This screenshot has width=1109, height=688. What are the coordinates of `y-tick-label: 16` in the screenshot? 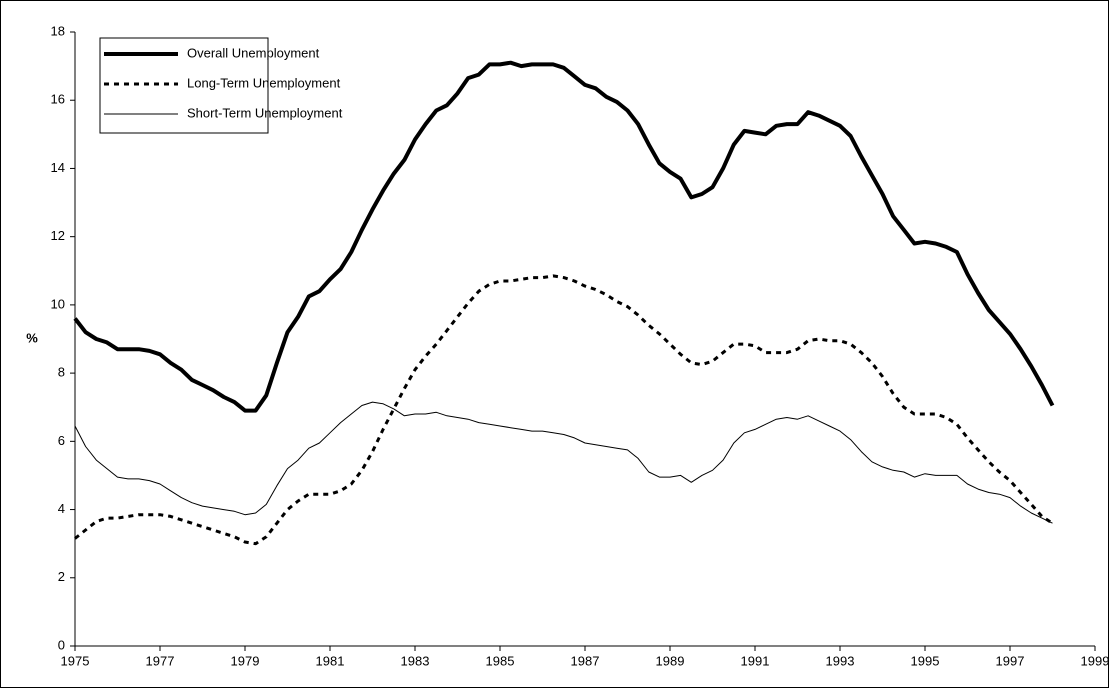 It's located at (58, 99).